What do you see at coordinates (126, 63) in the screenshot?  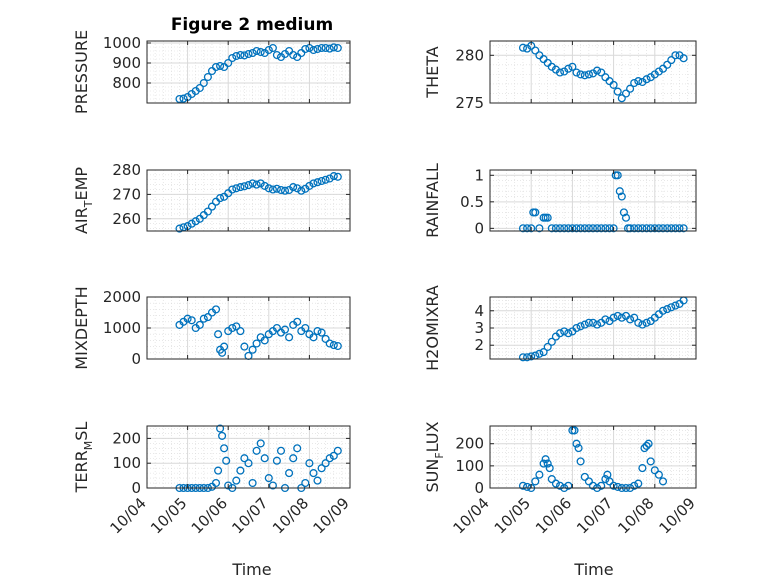 I see `y-tick-label: 900` at bounding box center [126, 63].